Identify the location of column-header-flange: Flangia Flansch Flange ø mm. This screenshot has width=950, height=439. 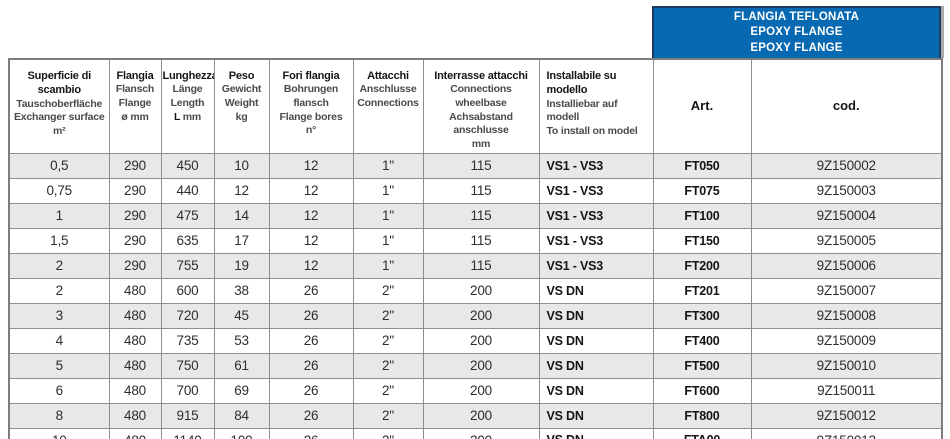
(135, 106).